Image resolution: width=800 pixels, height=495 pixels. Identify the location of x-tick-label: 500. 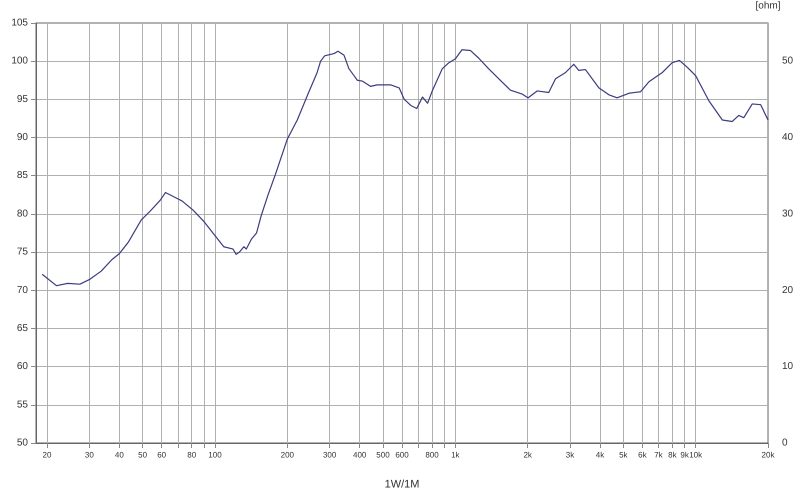
(383, 455).